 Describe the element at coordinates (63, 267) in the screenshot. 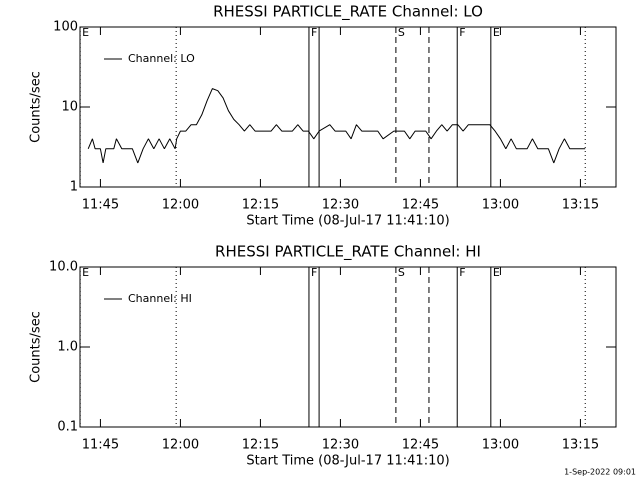

I see `y-tick-label: 10.0` at that location.